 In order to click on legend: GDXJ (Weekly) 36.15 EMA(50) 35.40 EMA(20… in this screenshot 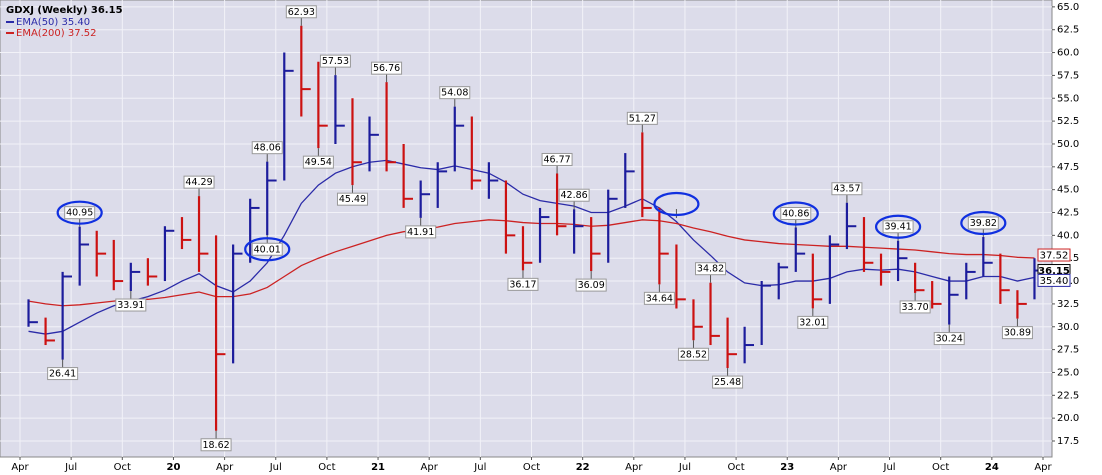, I will do `click(64, 22)`.